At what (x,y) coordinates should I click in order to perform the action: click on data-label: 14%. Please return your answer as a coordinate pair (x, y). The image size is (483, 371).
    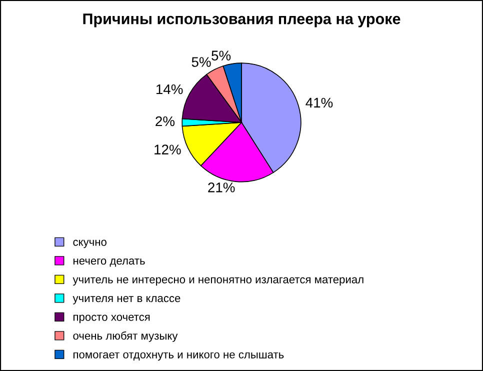
    Looking at the image, I should click on (169, 89).